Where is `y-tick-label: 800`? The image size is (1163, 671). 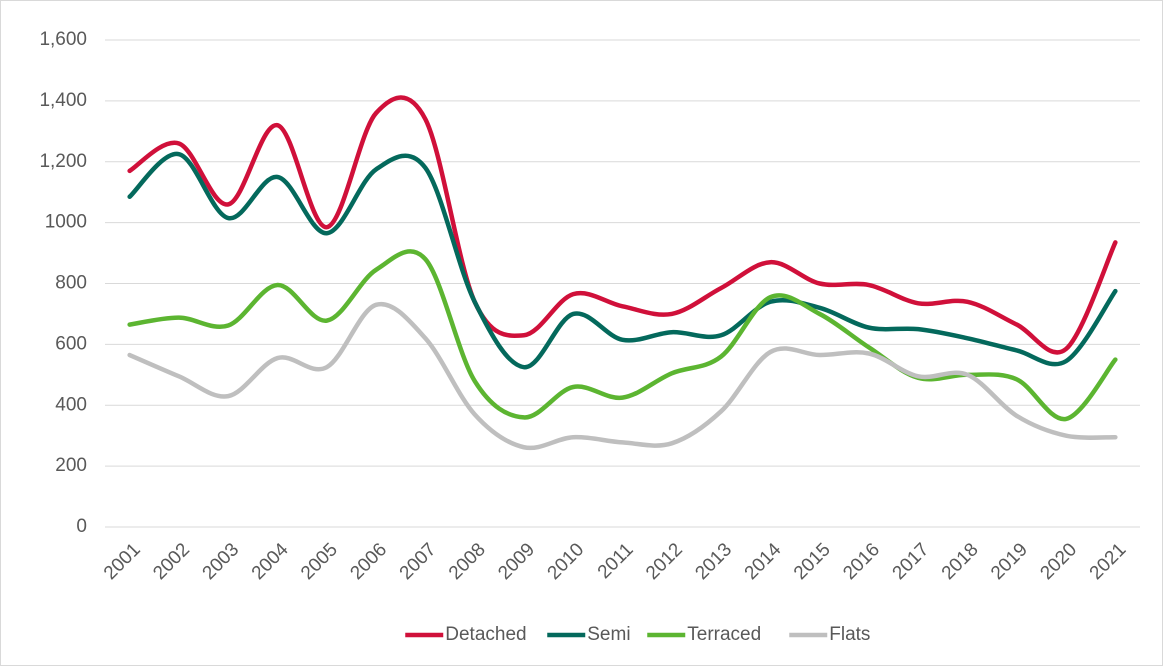
y-tick-label: 800 is located at coordinates (71, 283).